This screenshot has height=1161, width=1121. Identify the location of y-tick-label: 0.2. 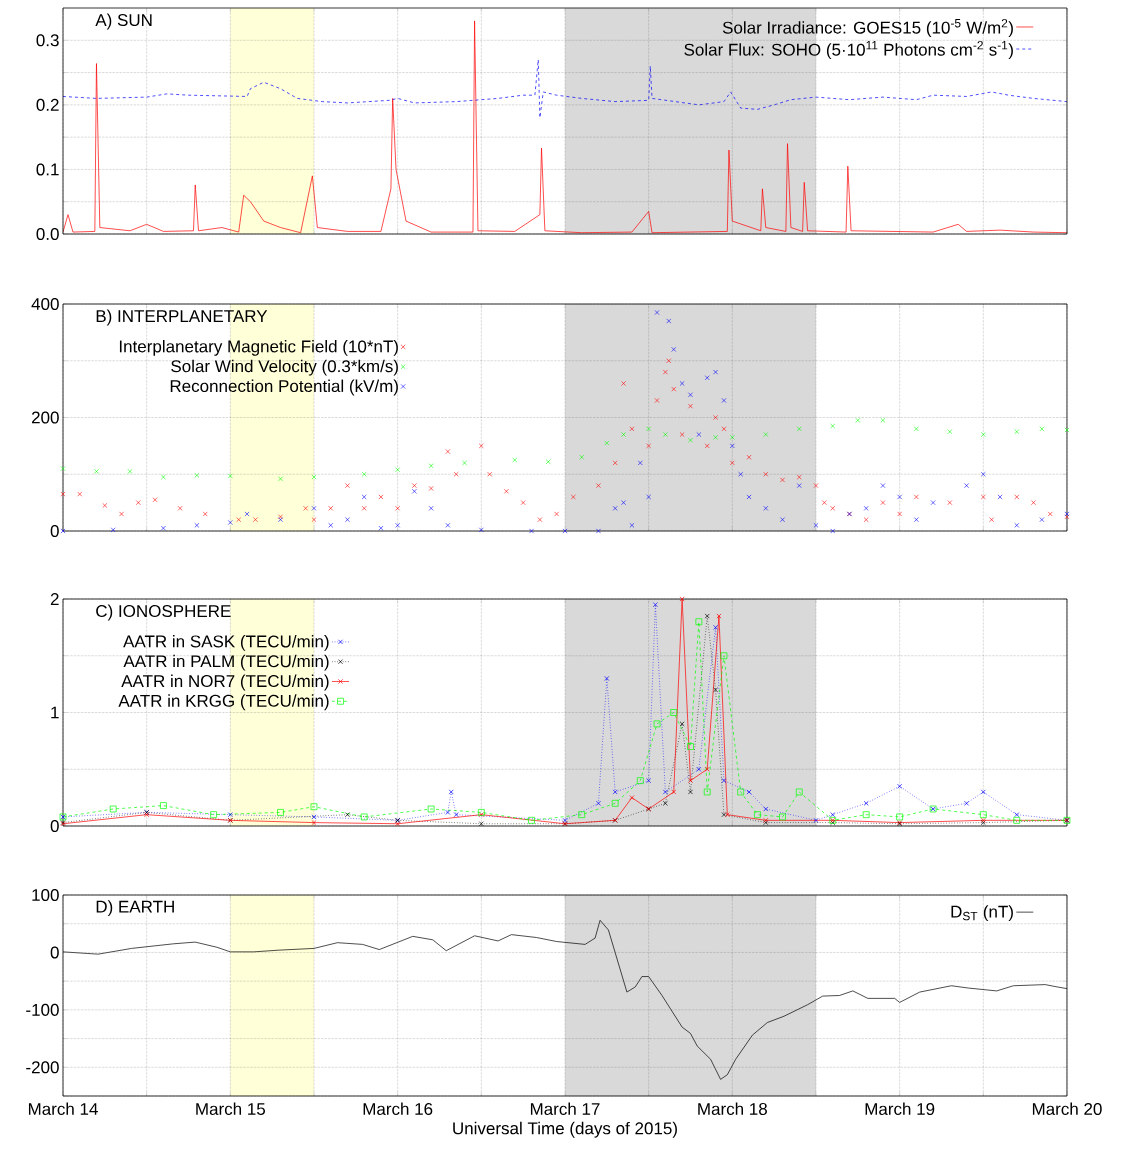
(47, 104).